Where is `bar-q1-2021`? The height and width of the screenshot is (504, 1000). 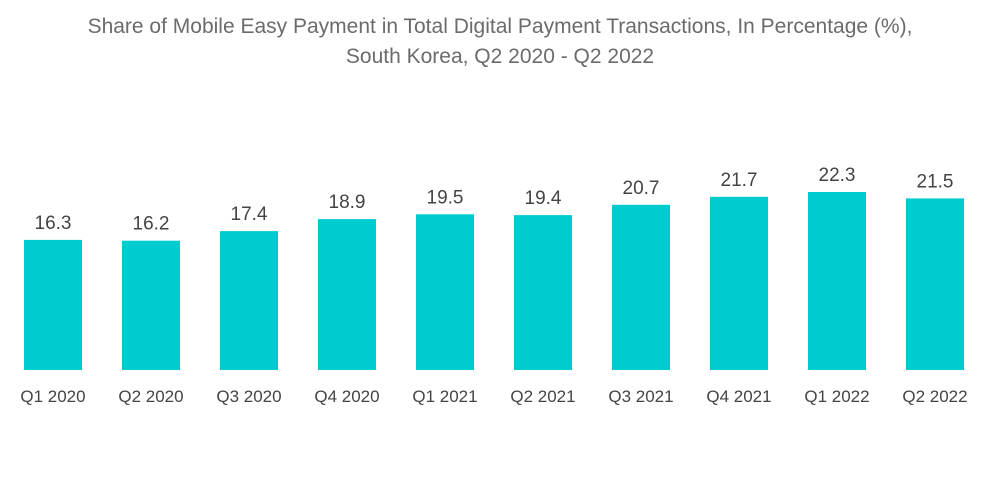
bar-q1-2021 is located at coordinates (445, 292).